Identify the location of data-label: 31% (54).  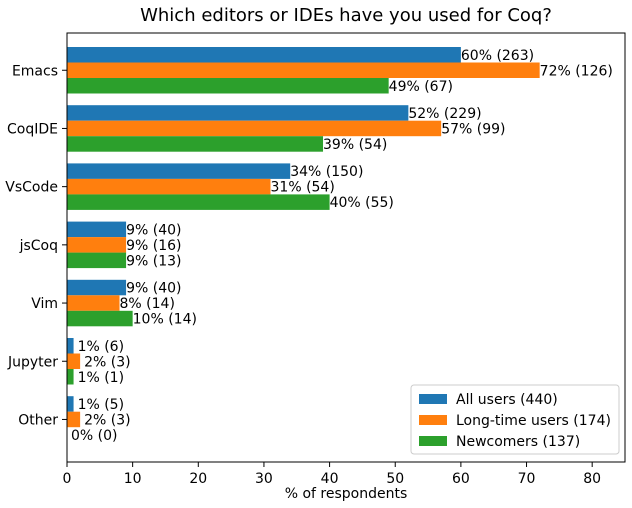
(303, 188).